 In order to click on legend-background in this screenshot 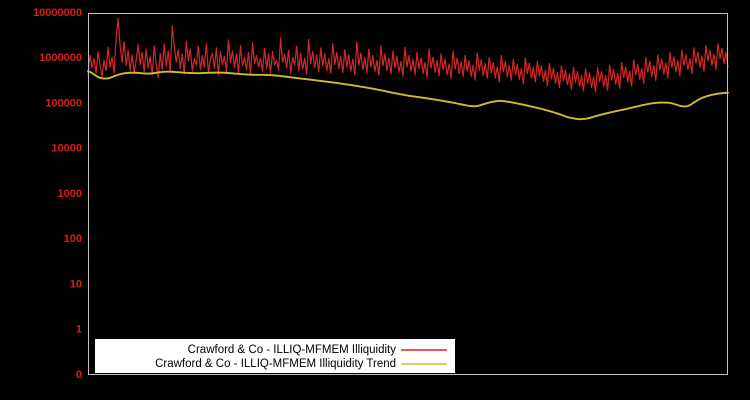, I will do `click(275, 356)`.